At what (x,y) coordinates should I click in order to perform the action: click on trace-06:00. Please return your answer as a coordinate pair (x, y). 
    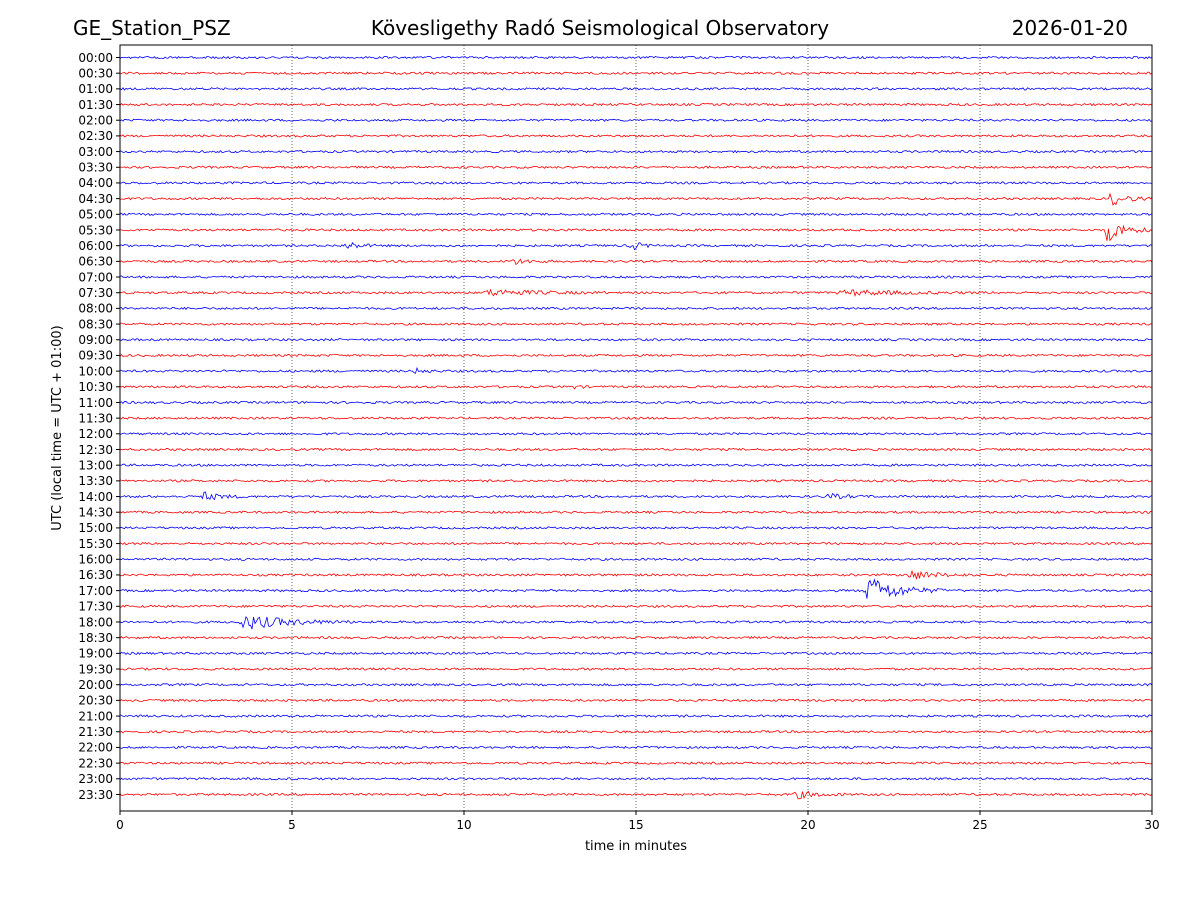
    Looking at the image, I should click on (636, 246).